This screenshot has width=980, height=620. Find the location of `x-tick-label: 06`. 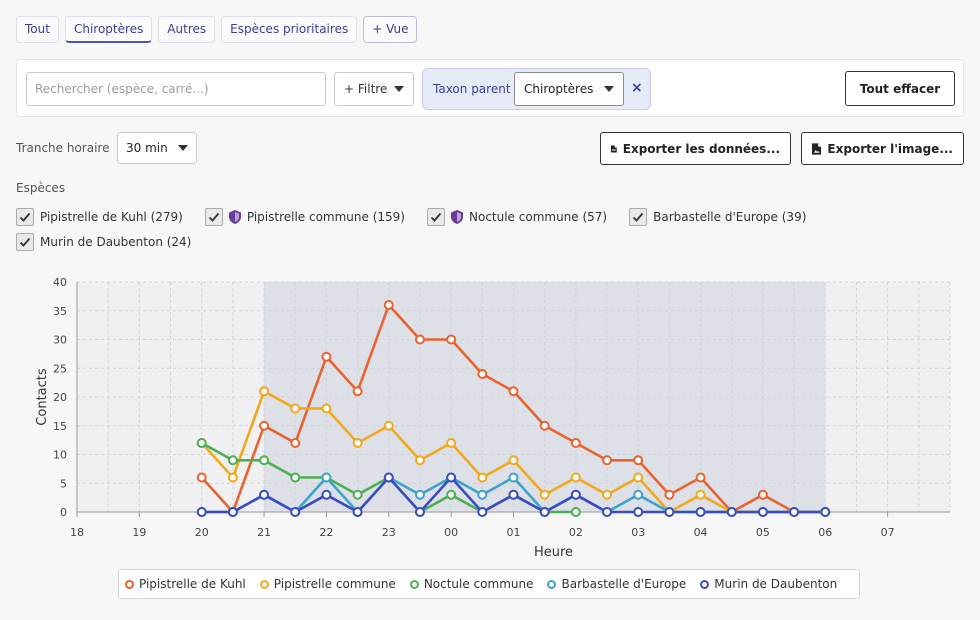

x-tick-label: 06 is located at coordinates (825, 532).